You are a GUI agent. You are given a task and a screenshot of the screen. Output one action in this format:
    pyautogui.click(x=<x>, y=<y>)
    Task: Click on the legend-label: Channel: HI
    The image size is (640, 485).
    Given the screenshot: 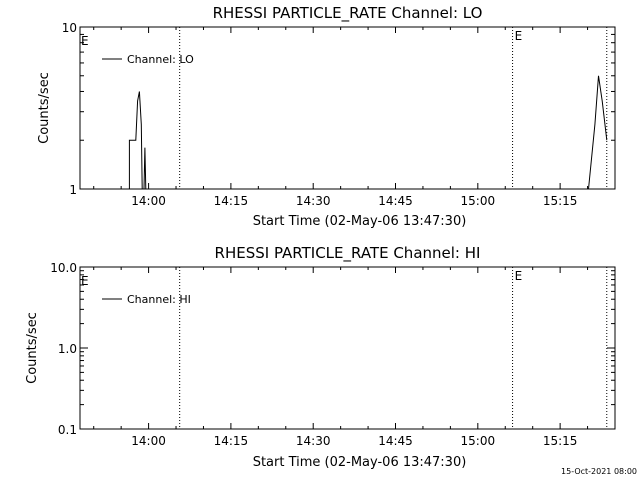 What is the action you would take?
    pyautogui.click(x=159, y=299)
    